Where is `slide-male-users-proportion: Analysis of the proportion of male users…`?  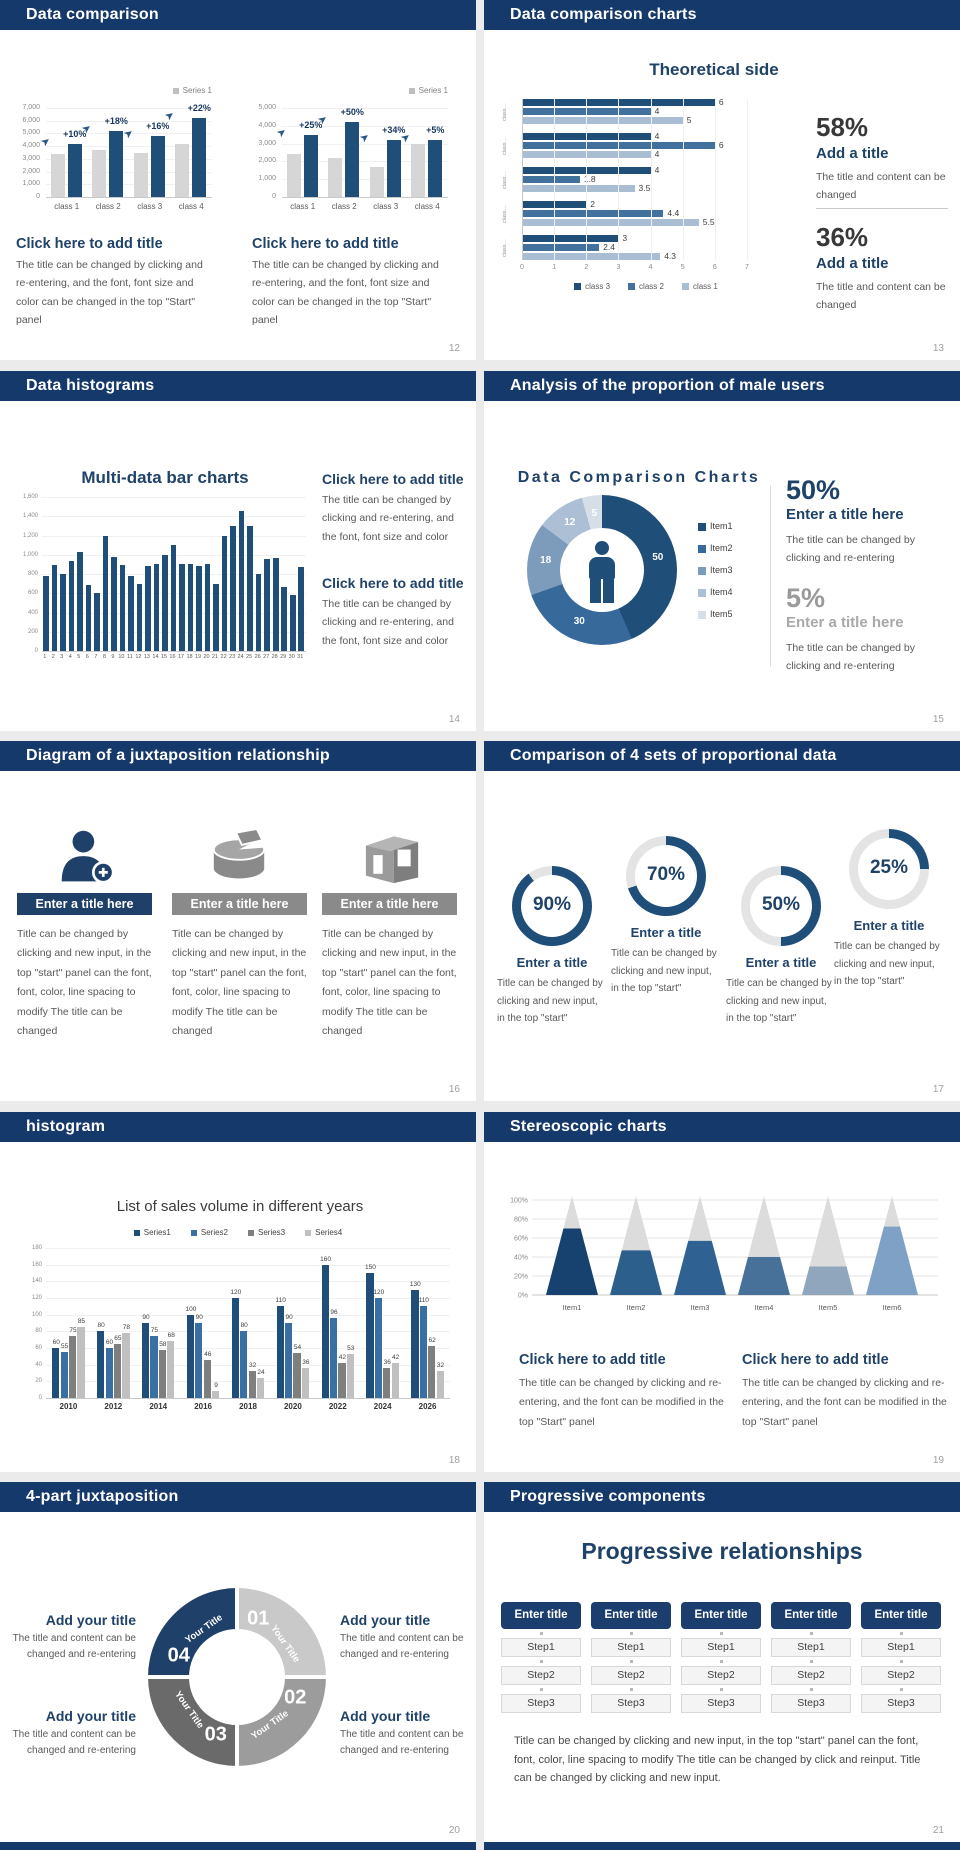 slide-male-users-proportion: Analysis of the proportion of male users… is located at coordinates (722, 551).